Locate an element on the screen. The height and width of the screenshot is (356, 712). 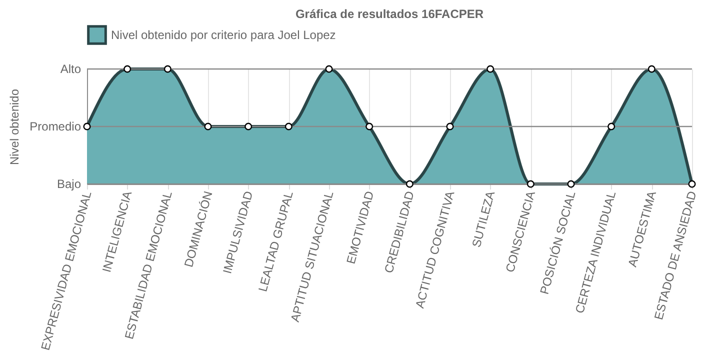
chart-title: Gráfica de resultados 16FACPER is located at coordinates (389, 14).